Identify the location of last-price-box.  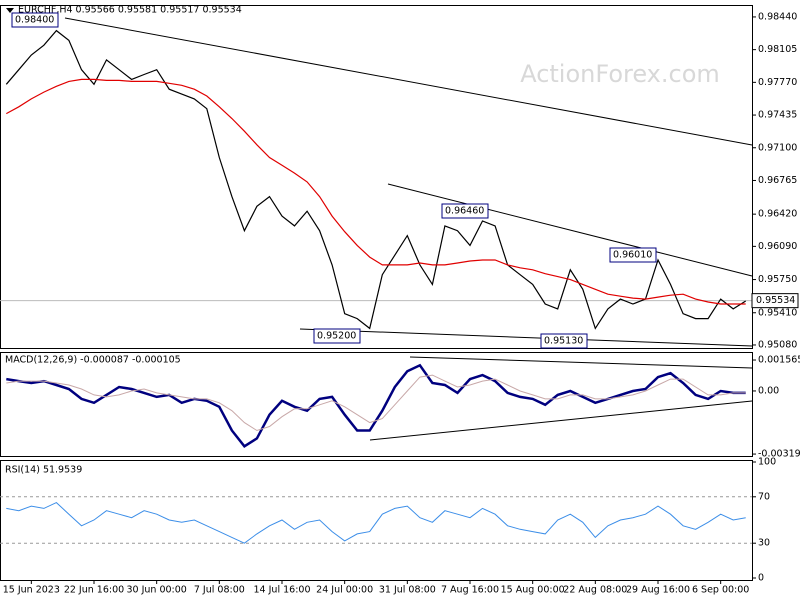
(775, 301).